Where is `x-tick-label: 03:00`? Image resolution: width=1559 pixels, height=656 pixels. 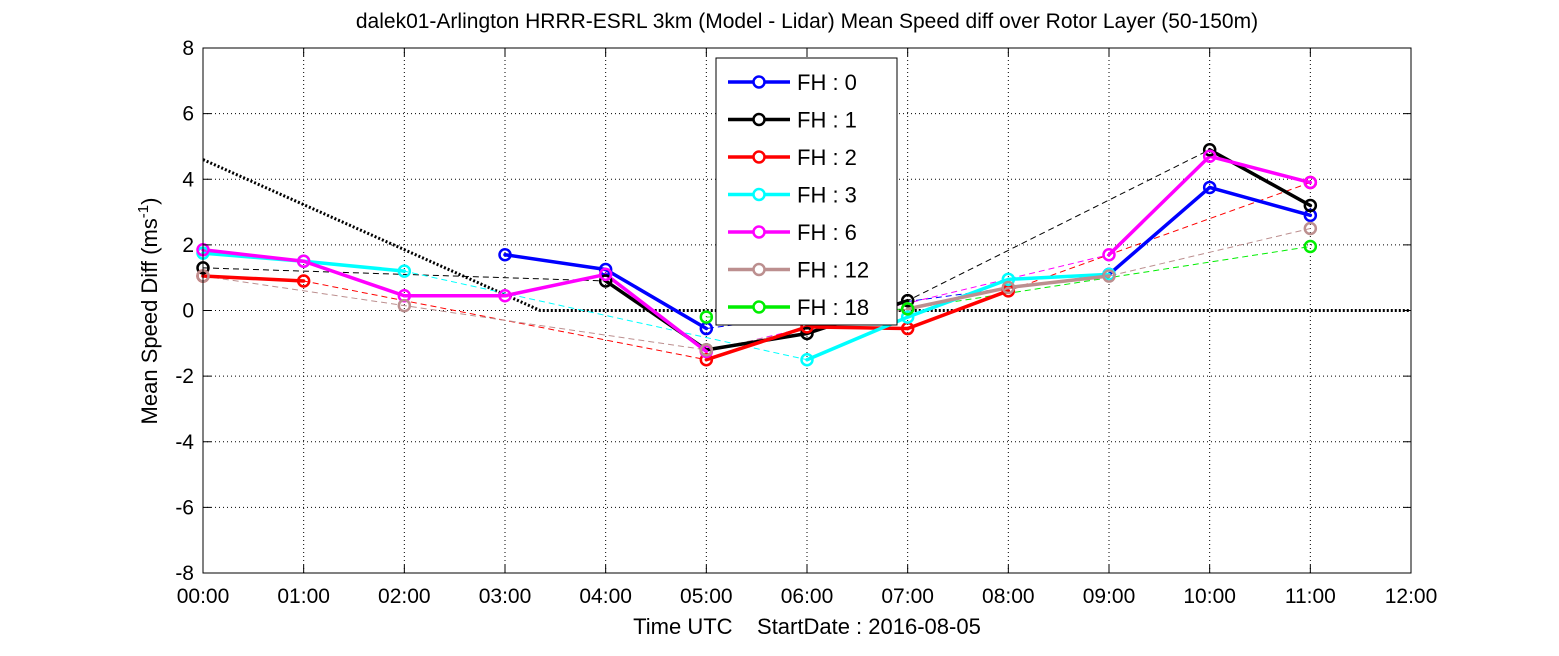
x-tick-label: 03:00 is located at coordinates (505, 596).